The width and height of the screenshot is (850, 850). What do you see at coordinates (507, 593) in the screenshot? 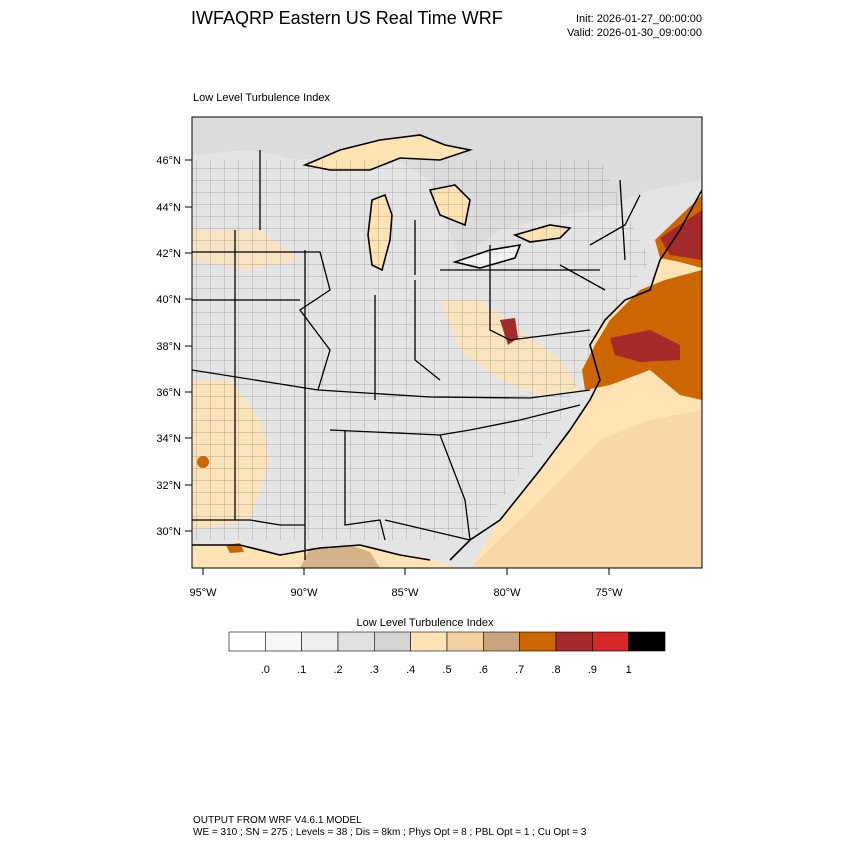
I see `lon-tick-label: 80°W` at bounding box center [507, 593].